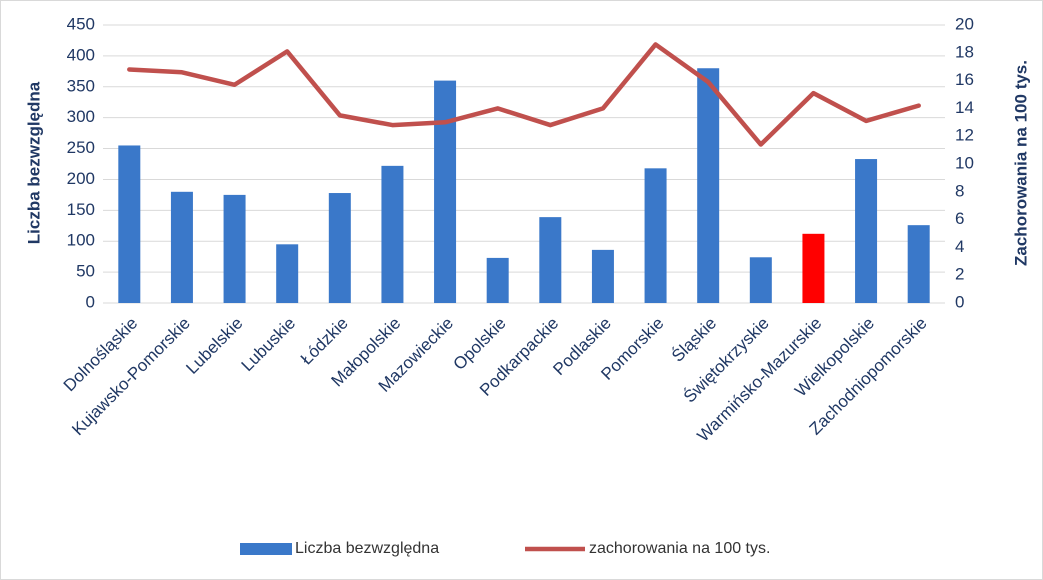 This screenshot has height=580, width=1043. Describe the element at coordinates (81, 147) in the screenshot. I see `y-tick-label: 250` at that location.